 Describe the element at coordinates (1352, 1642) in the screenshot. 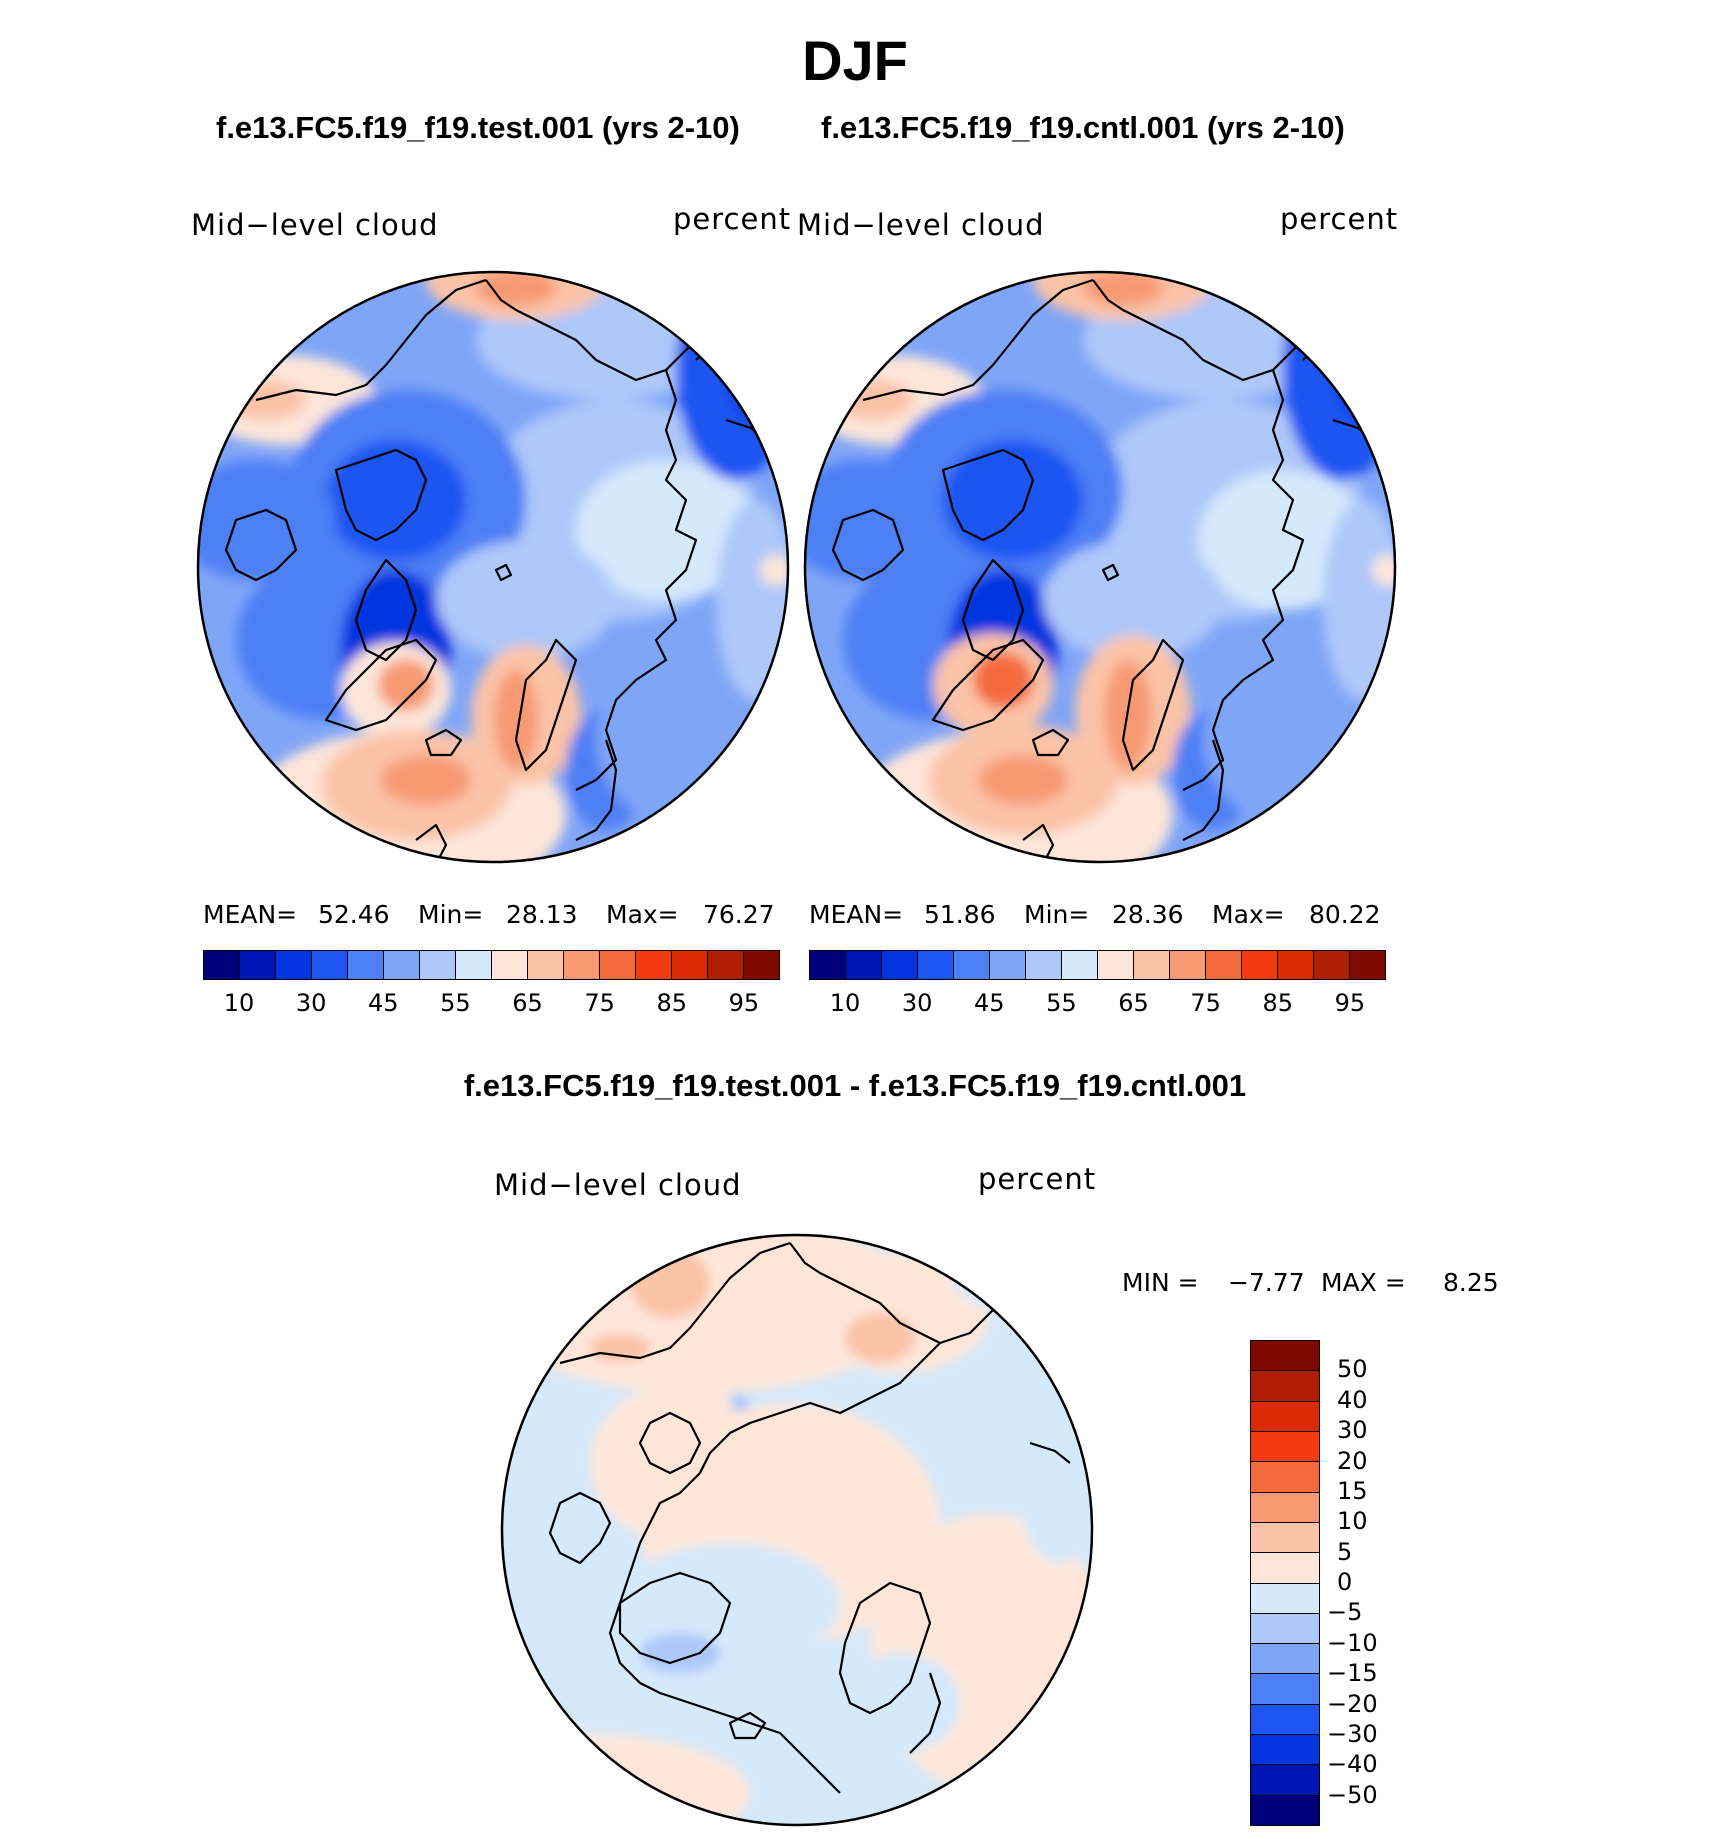

I see `diff-colorbar-tick-label: −10` at that location.